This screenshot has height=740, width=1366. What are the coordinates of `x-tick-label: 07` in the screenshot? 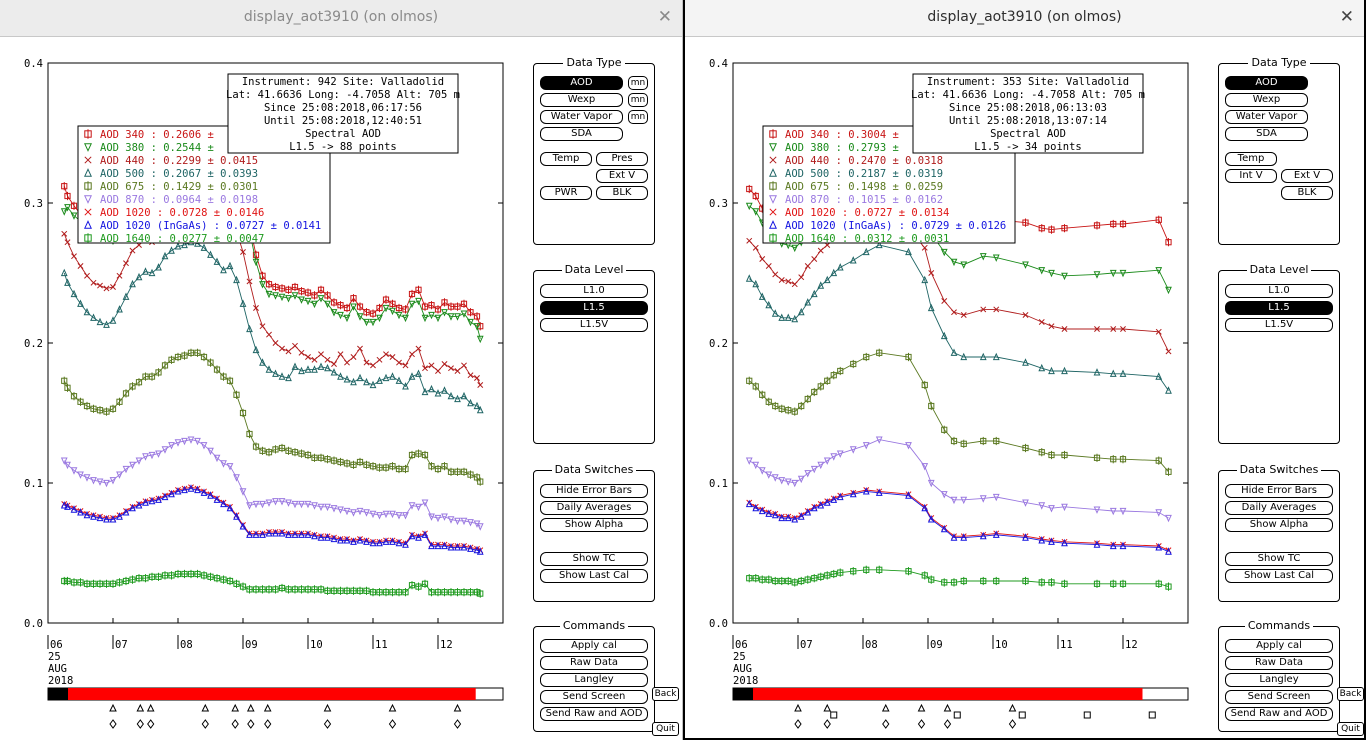 It's located at (121, 645).